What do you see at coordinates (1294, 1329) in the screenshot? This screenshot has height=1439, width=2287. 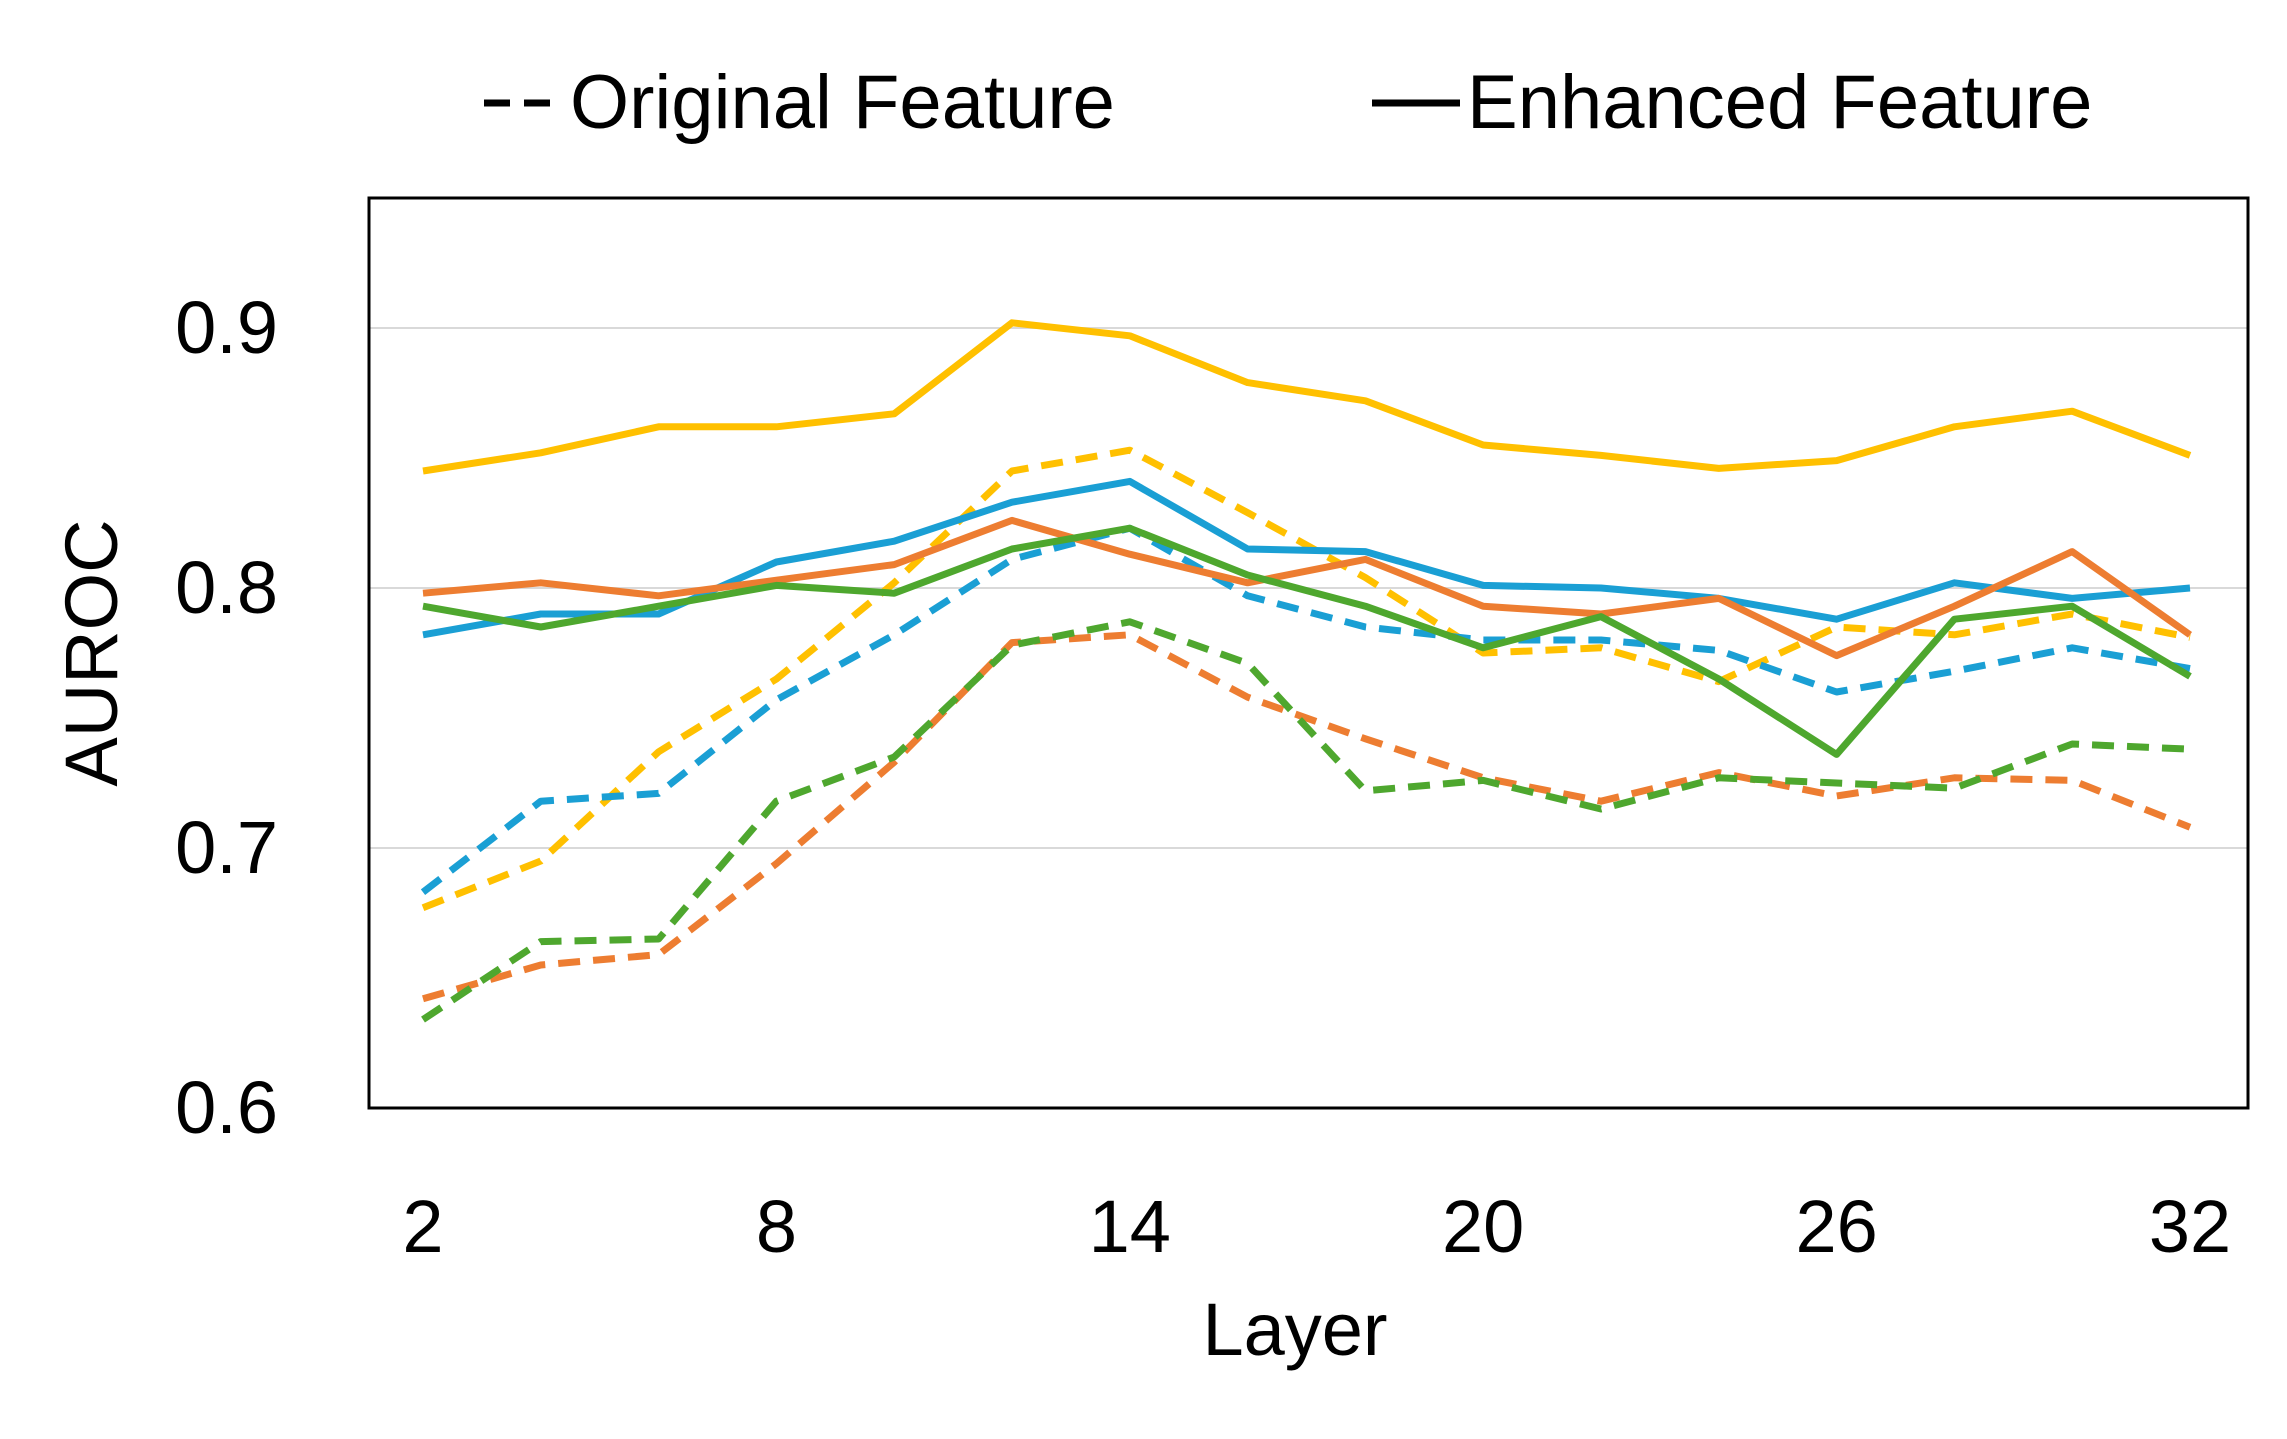 I see `x-axis-title: Layer` at bounding box center [1294, 1329].